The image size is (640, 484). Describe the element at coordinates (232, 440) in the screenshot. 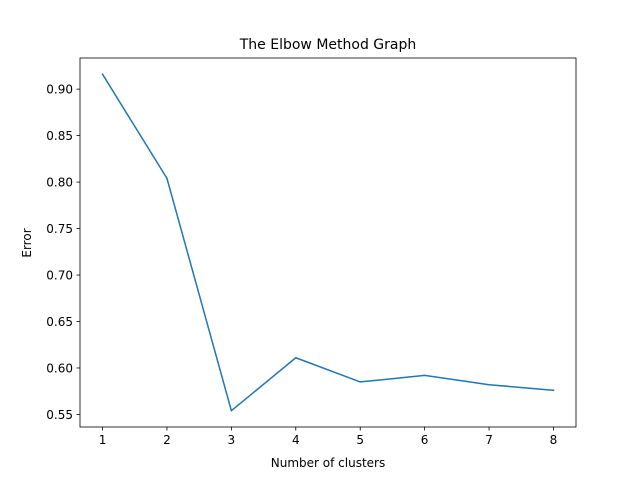

I see `x-tick-label: 3` at that location.